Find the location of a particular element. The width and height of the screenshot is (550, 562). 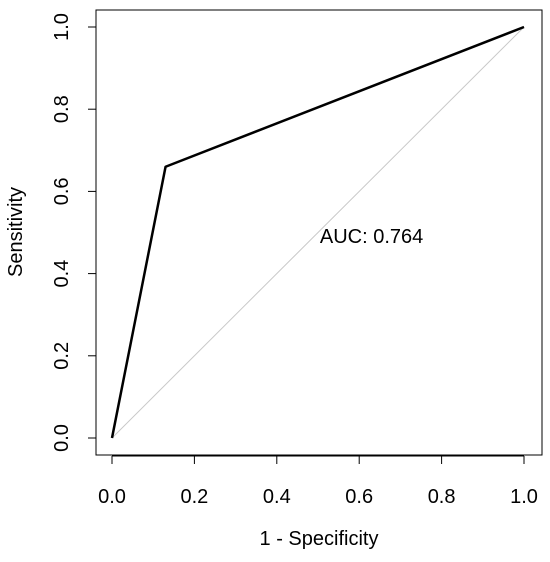

y-tick-label: 0.2 is located at coordinates (62, 356).